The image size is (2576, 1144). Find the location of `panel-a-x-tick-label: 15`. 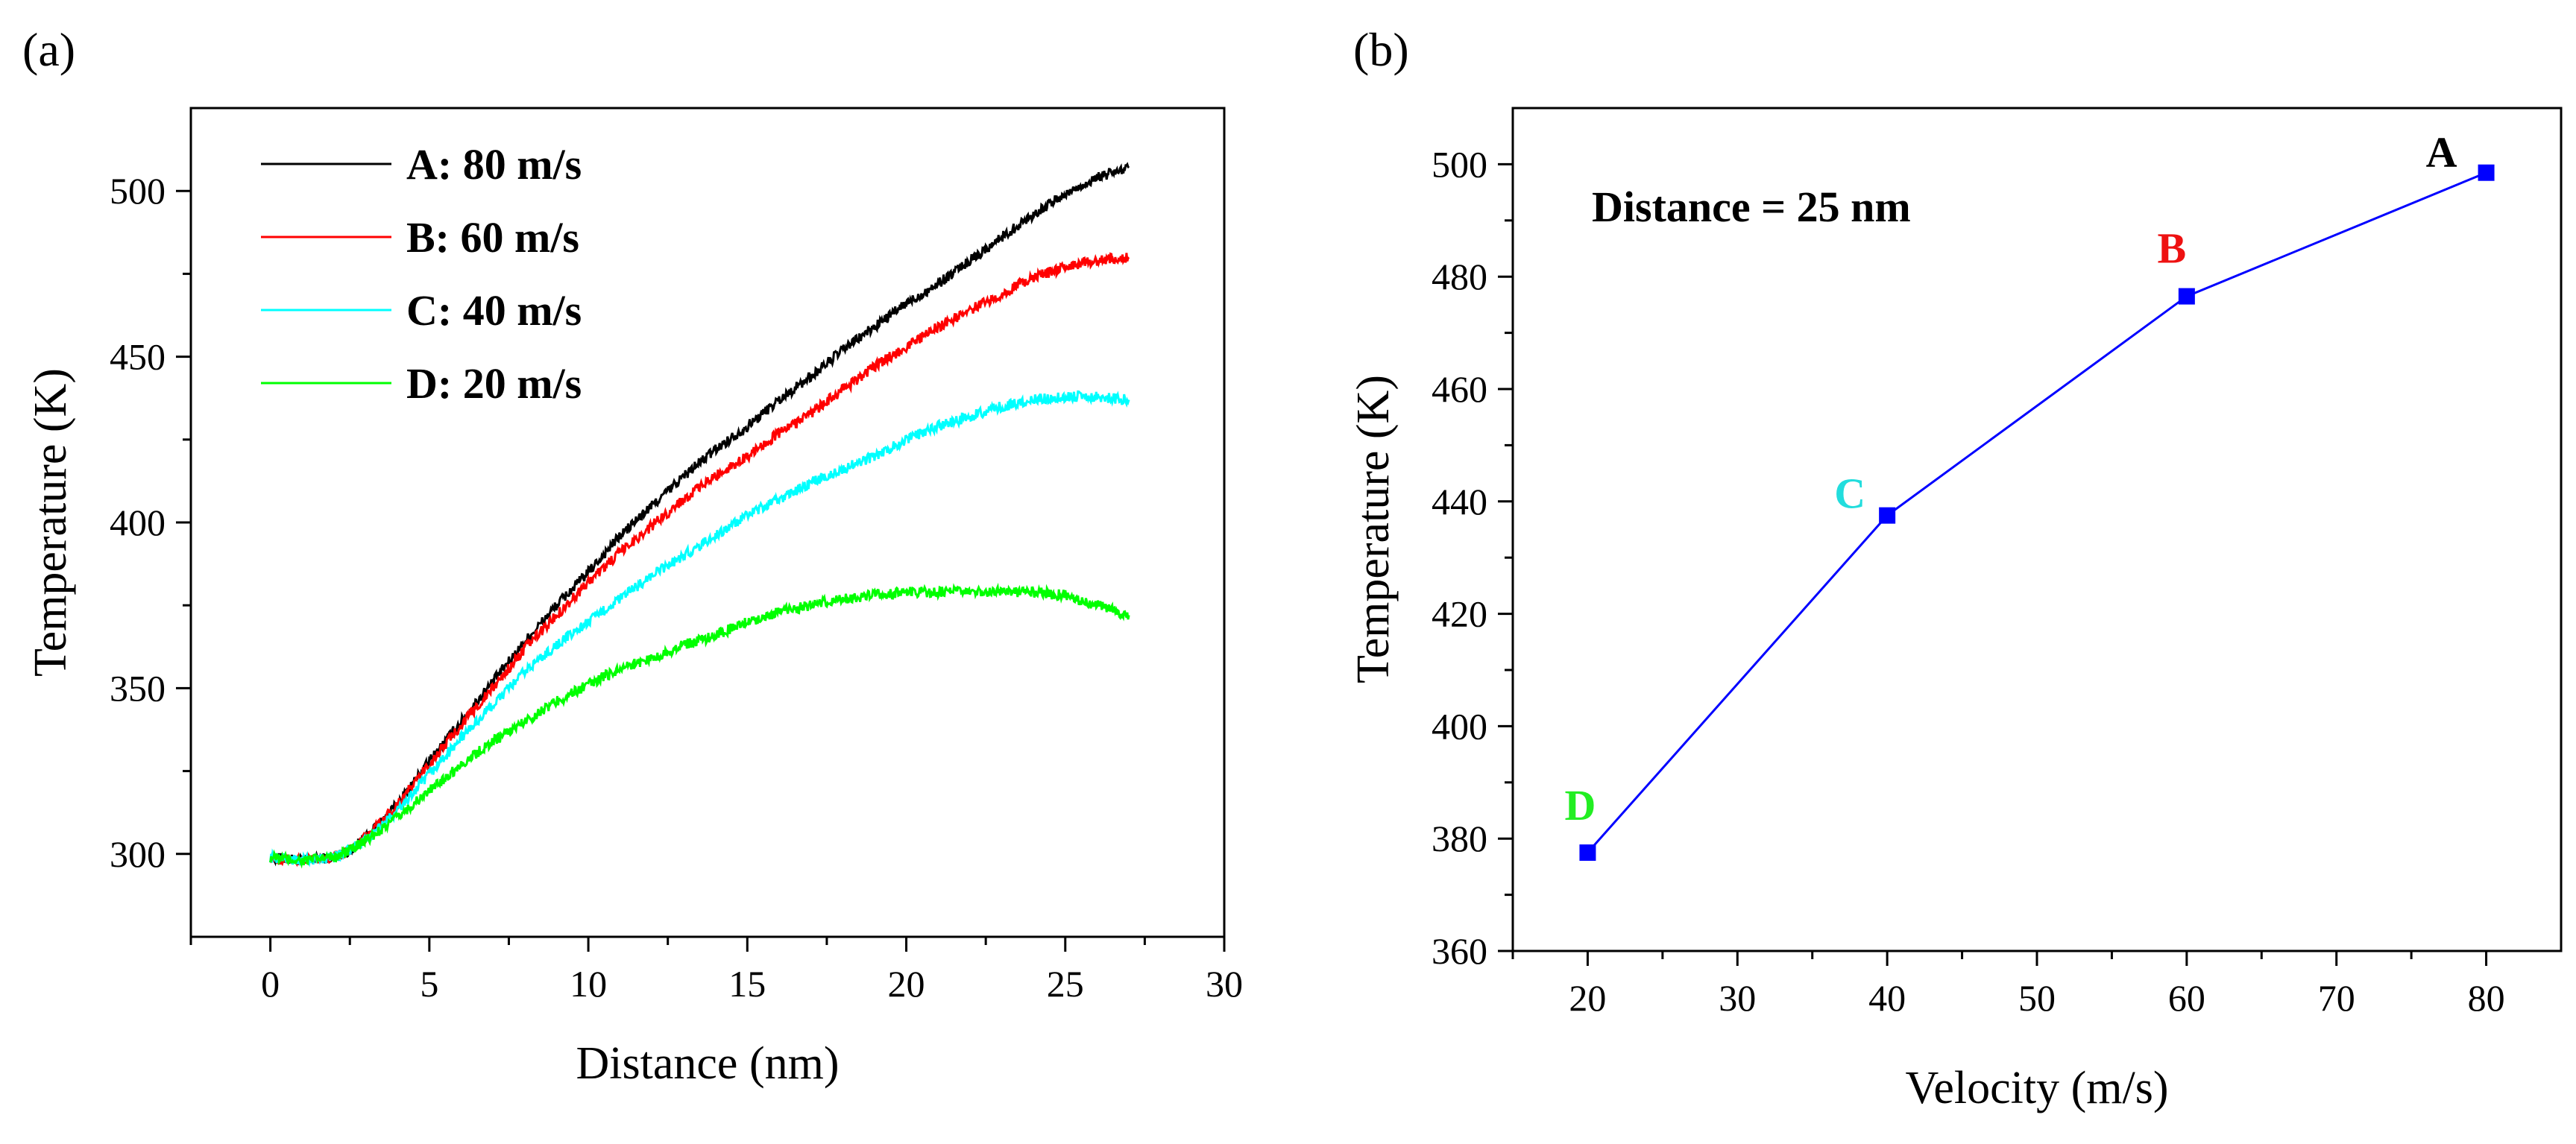

panel-a-x-tick-label: 15 is located at coordinates (747, 984).